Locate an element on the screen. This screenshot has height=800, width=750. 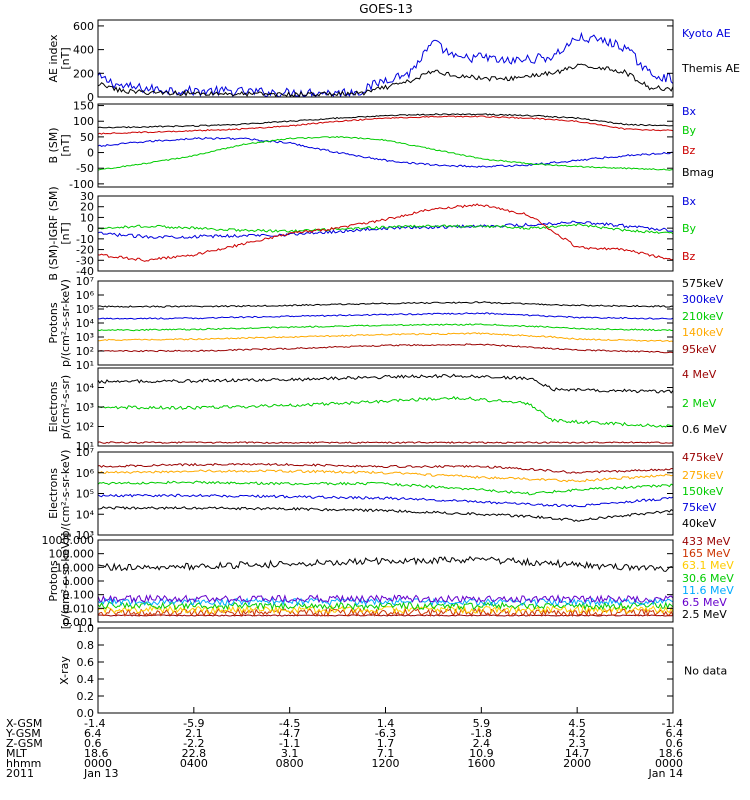
legend-entry: 150keV is located at coordinates (703, 491).